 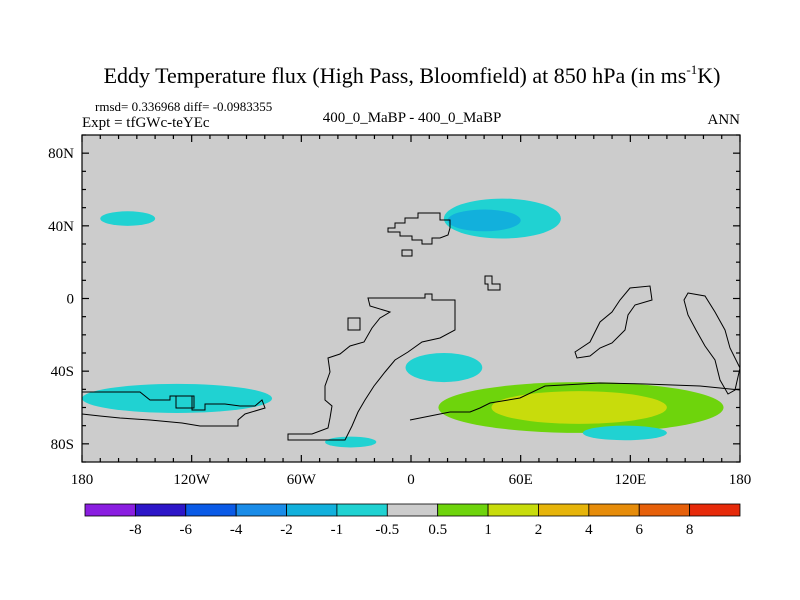 I want to click on y-tick-label: 40S, so click(x=62, y=372).